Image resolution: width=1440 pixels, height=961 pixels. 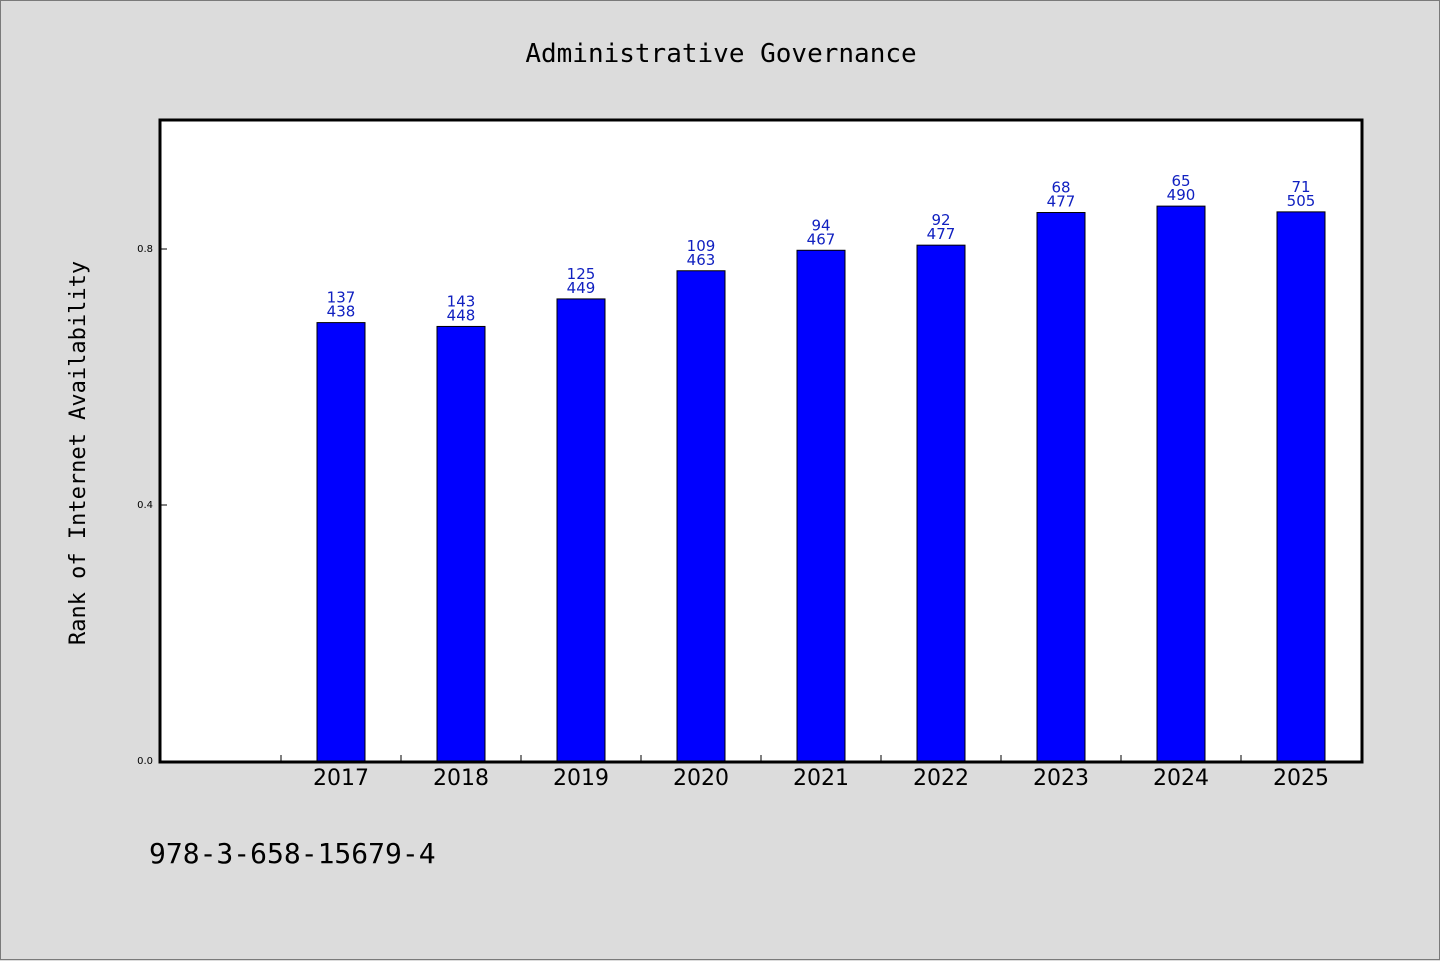 What do you see at coordinates (701, 778) in the screenshot?
I see `x-tick-label-2020: 2020` at bounding box center [701, 778].